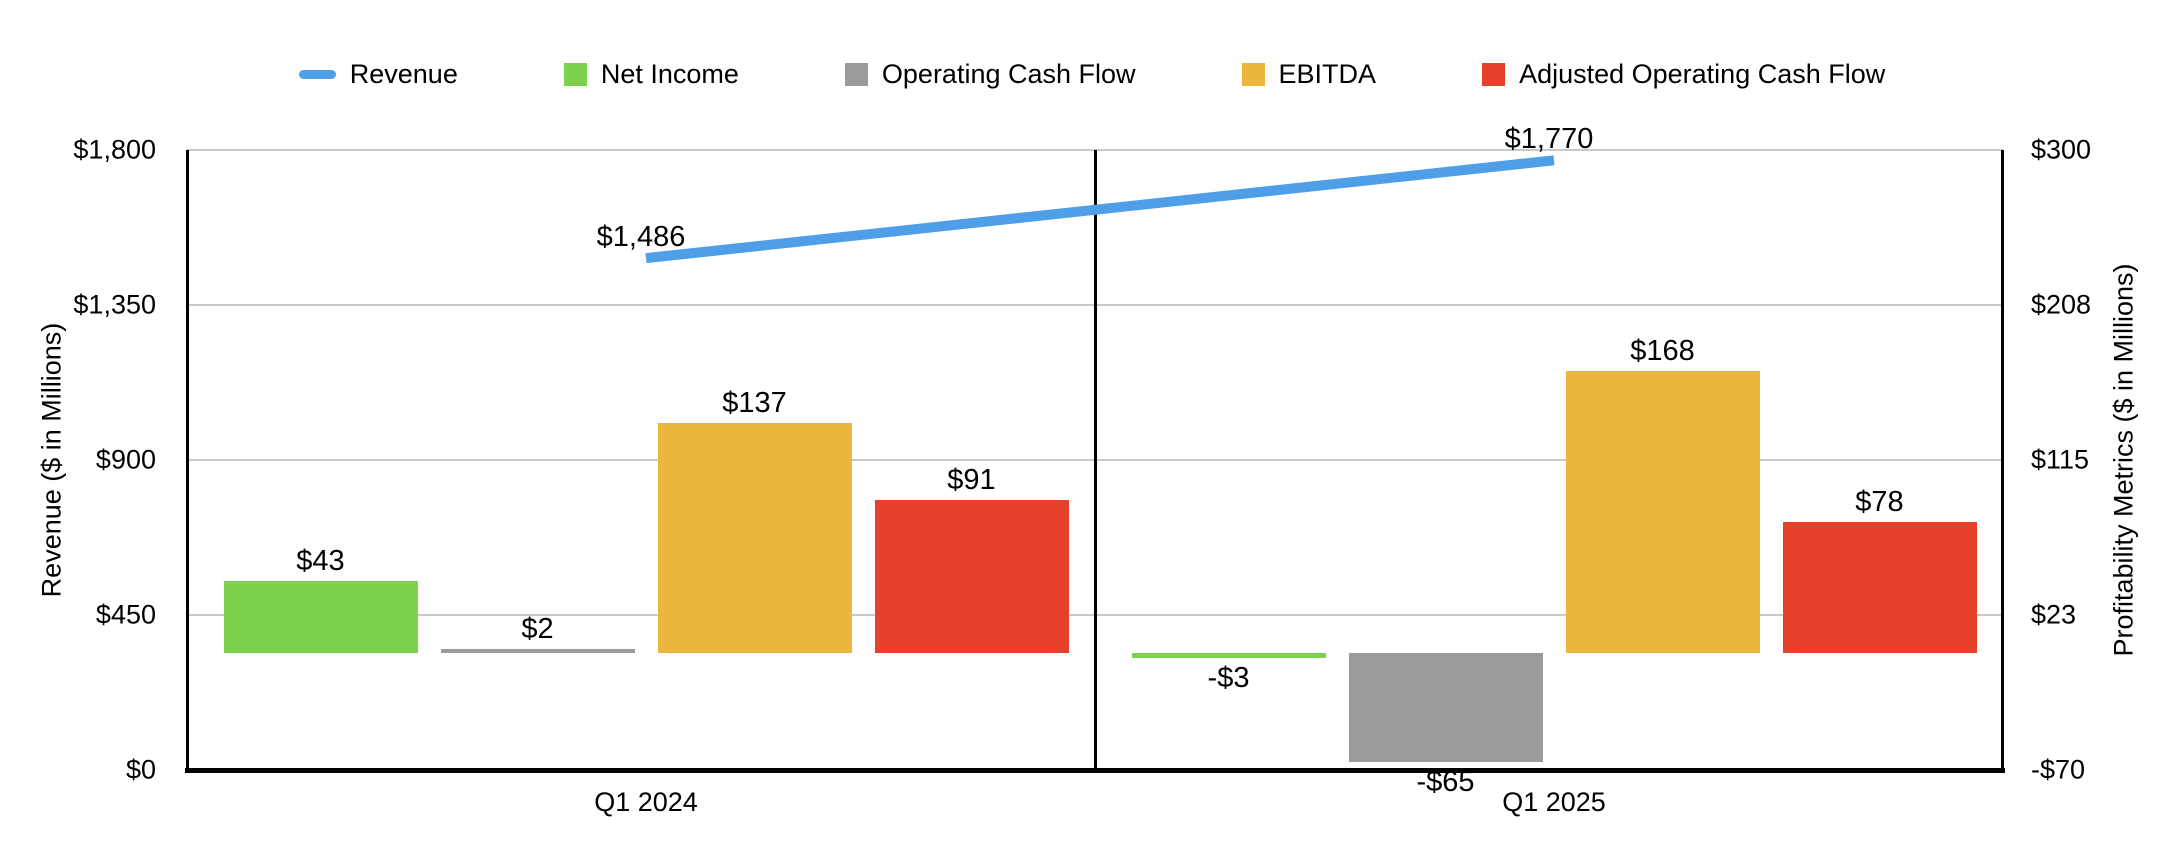 Image resolution: width=2184 pixels, height=858 pixels. I want to click on bar-value-label-net-income: -$3, so click(1228, 677).